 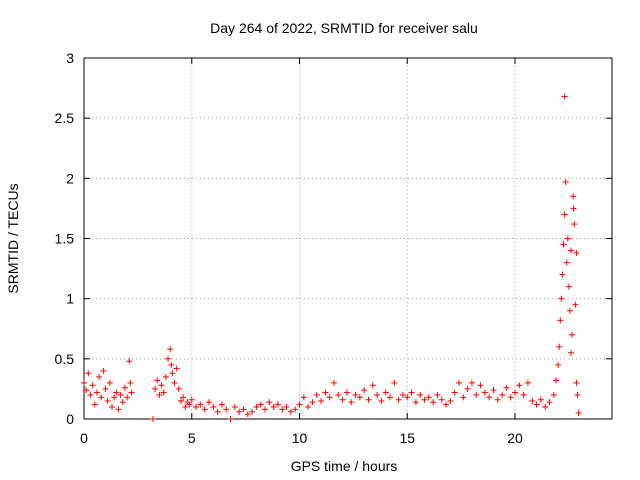 I want to click on y-tick-label: 2.5, so click(x=65, y=118).